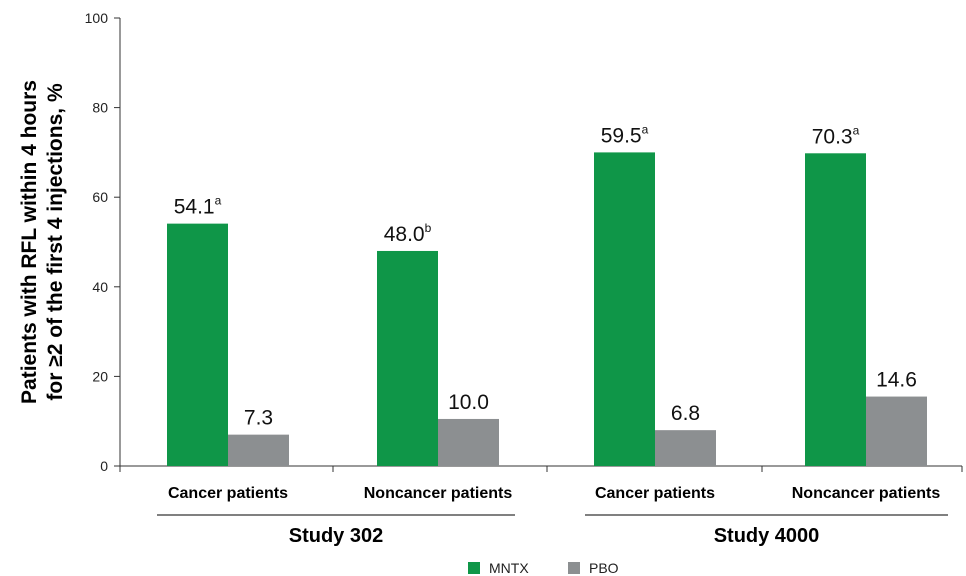 Image resolution: width=966 pixels, height=576 pixels. What do you see at coordinates (604, 568) in the screenshot?
I see `pbo-legend-label: PBO` at bounding box center [604, 568].